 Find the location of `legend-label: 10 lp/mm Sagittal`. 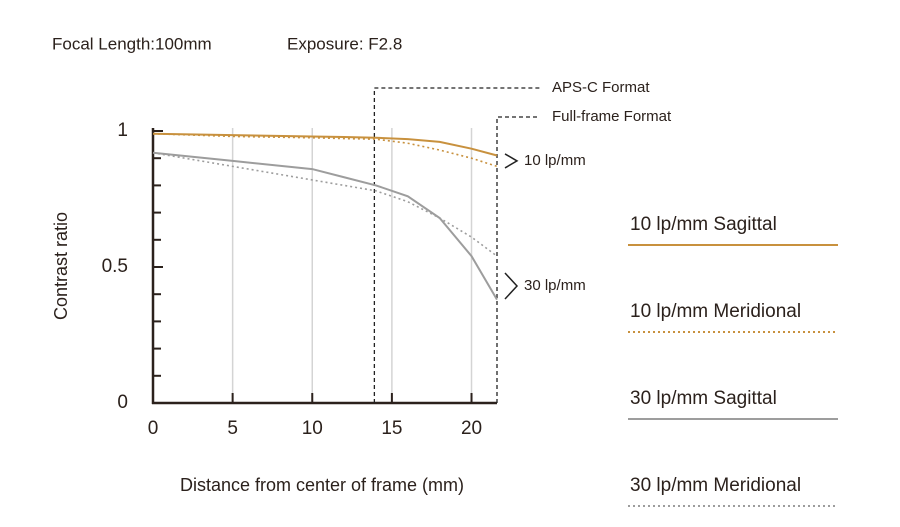

legend-label: 10 lp/mm Sagittal is located at coordinates (703, 224).